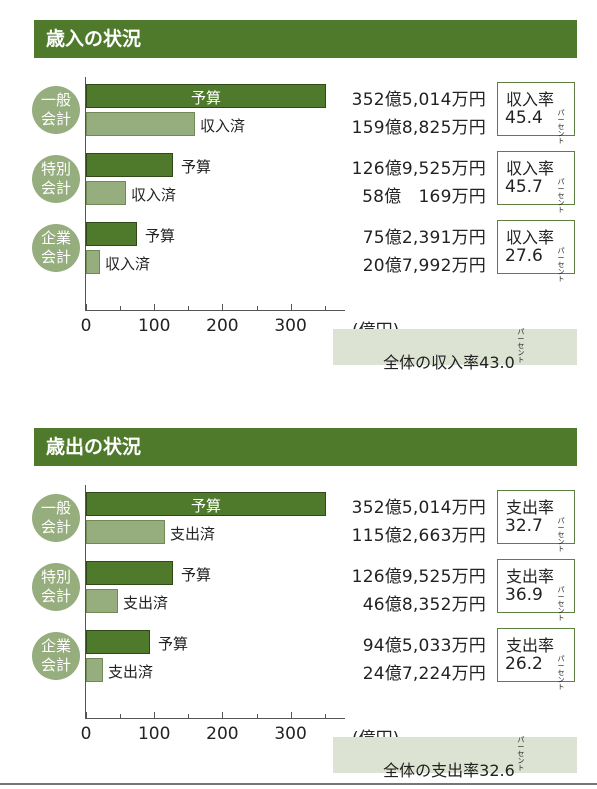 Image resolution: width=597 pixels, height=789 pixels. What do you see at coordinates (424, 266) in the screenshot?
I see `actual-amount: 20億7,992万円` at bounding box center [424, 266].